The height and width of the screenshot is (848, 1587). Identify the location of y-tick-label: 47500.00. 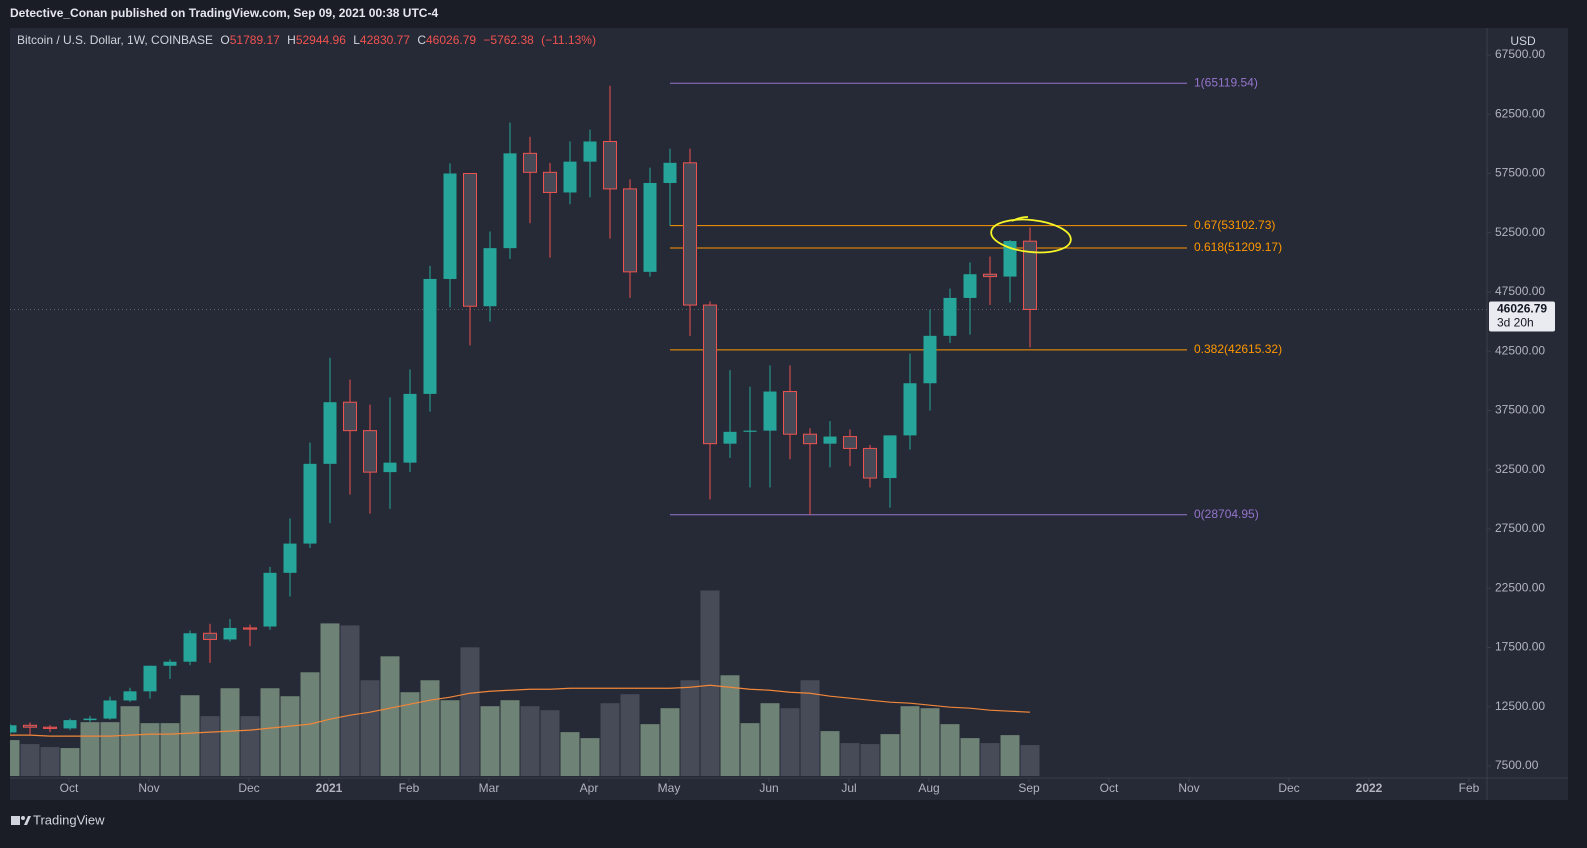
(1520, 291).